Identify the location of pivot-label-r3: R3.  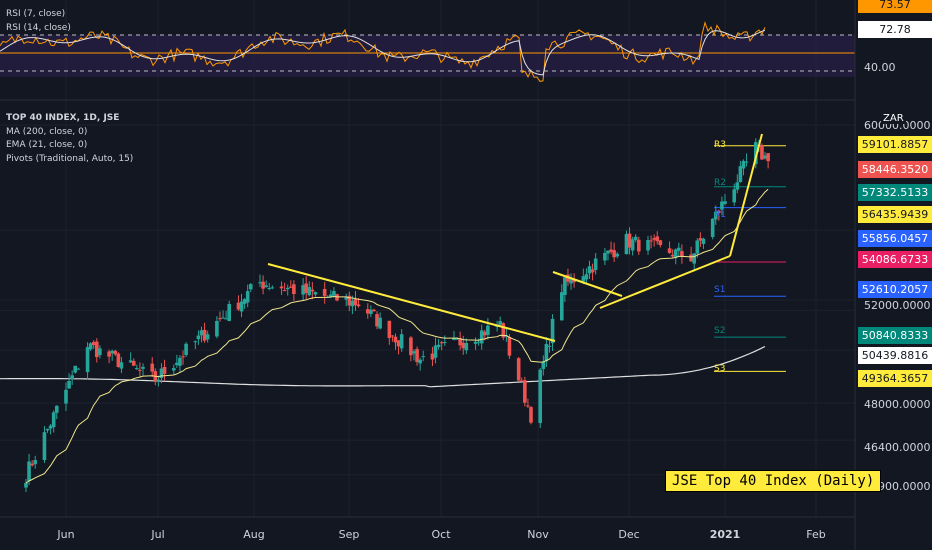
(720, 145).